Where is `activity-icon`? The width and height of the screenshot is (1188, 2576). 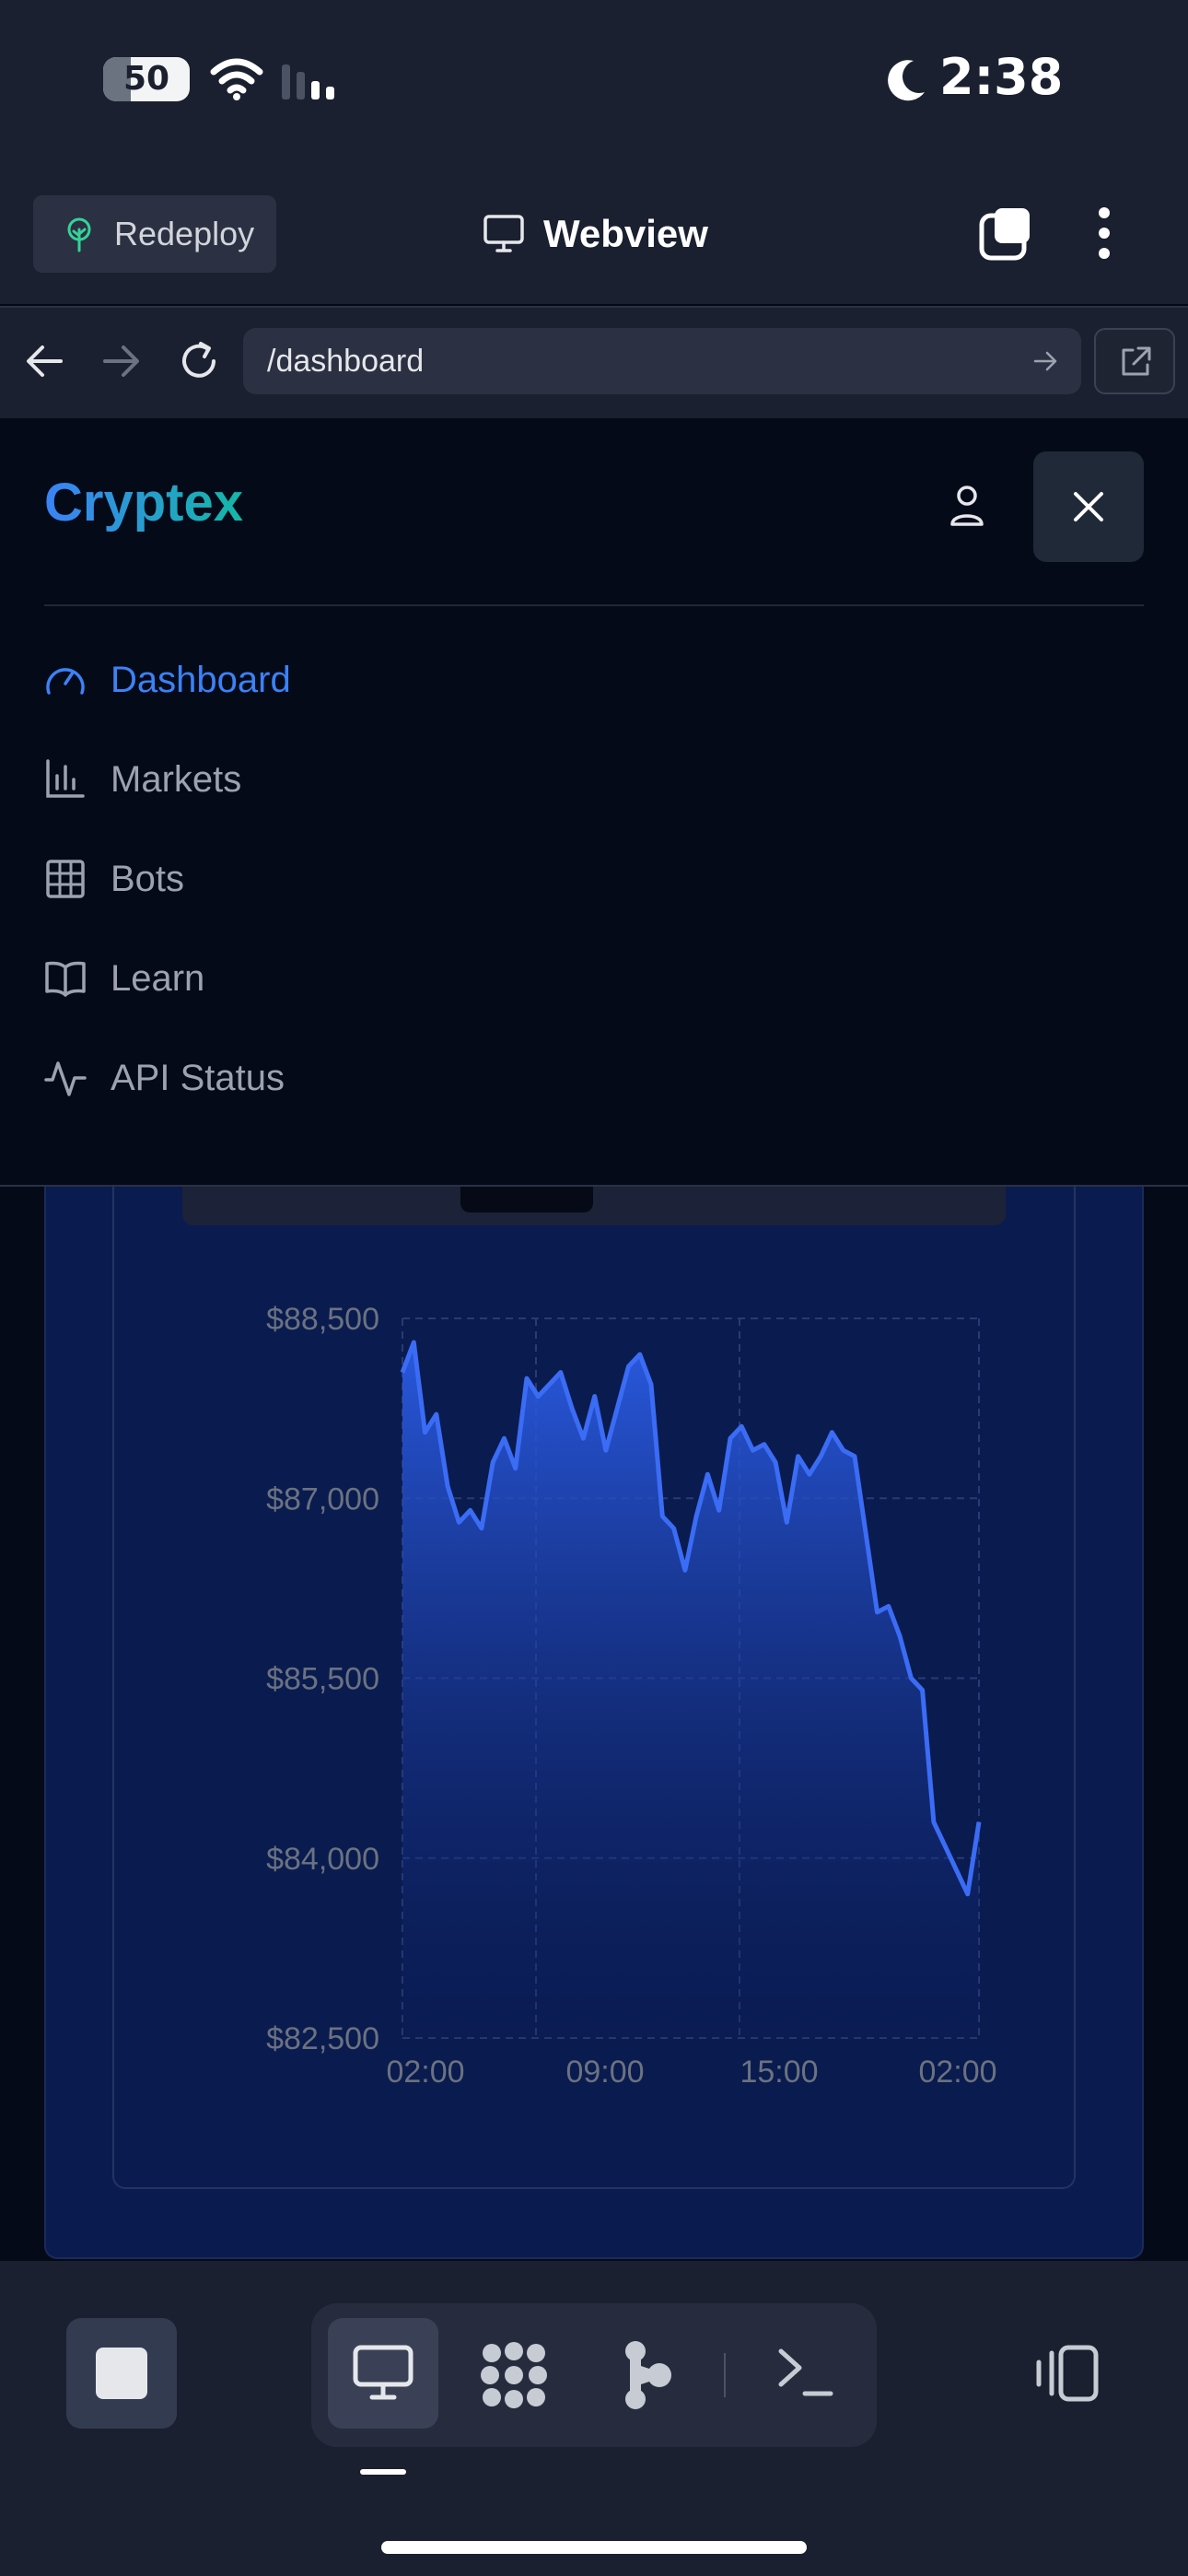
activity-icon is located at coordinates (65, 1078).